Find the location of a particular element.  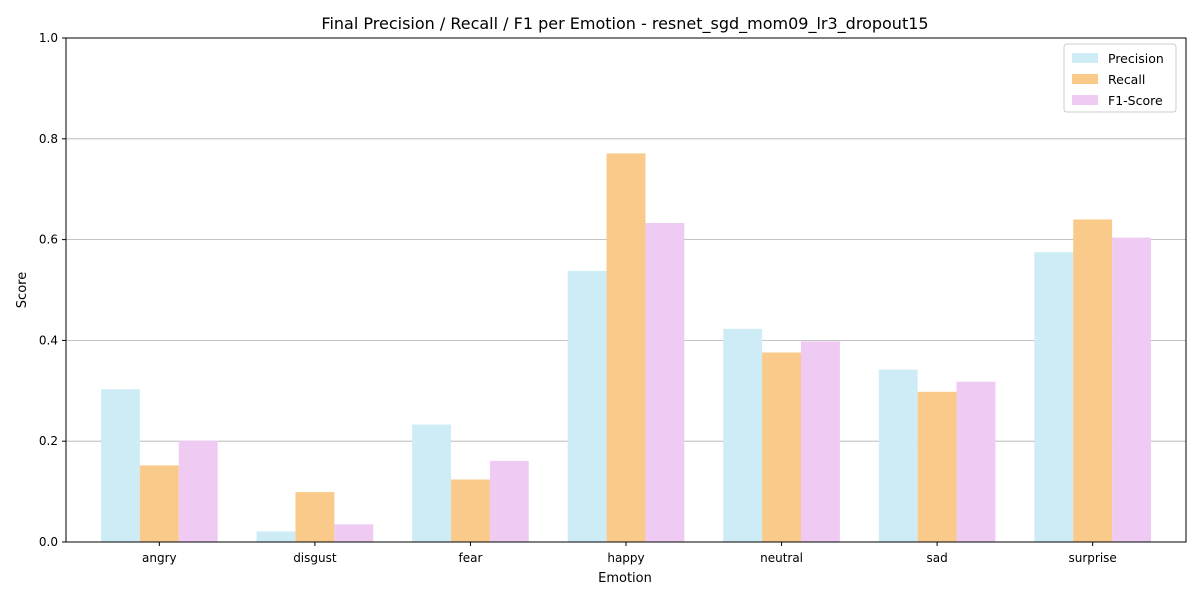

x-tick-label: sad is located at coordinates (936, 558).